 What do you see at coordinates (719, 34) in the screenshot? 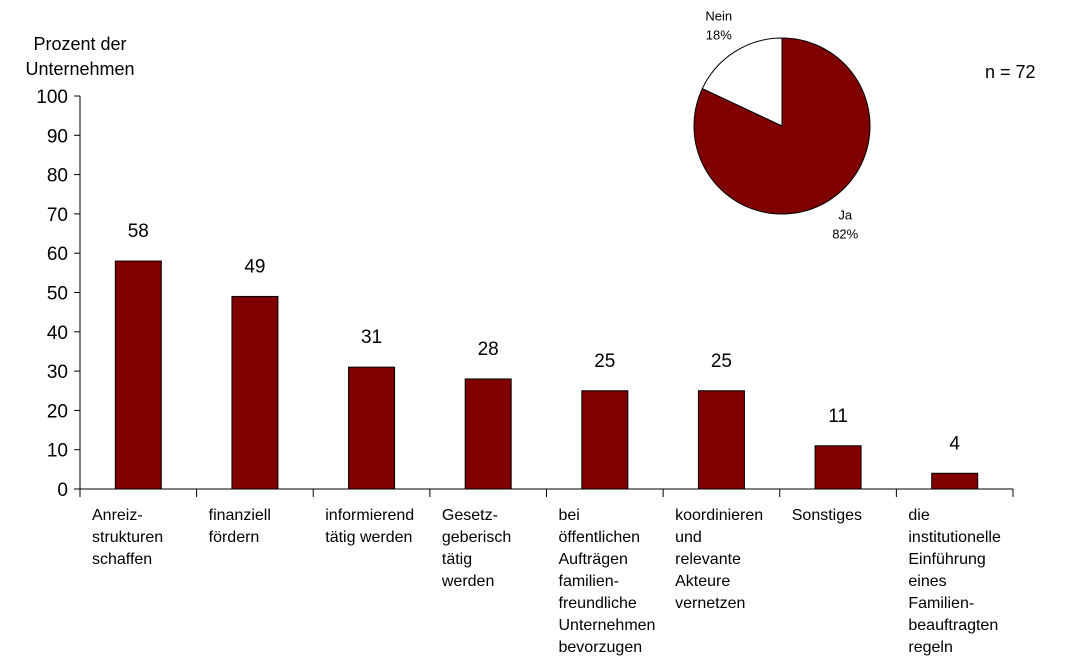
I see `pie-value-label: 18%` at bounding box center [719, 34].